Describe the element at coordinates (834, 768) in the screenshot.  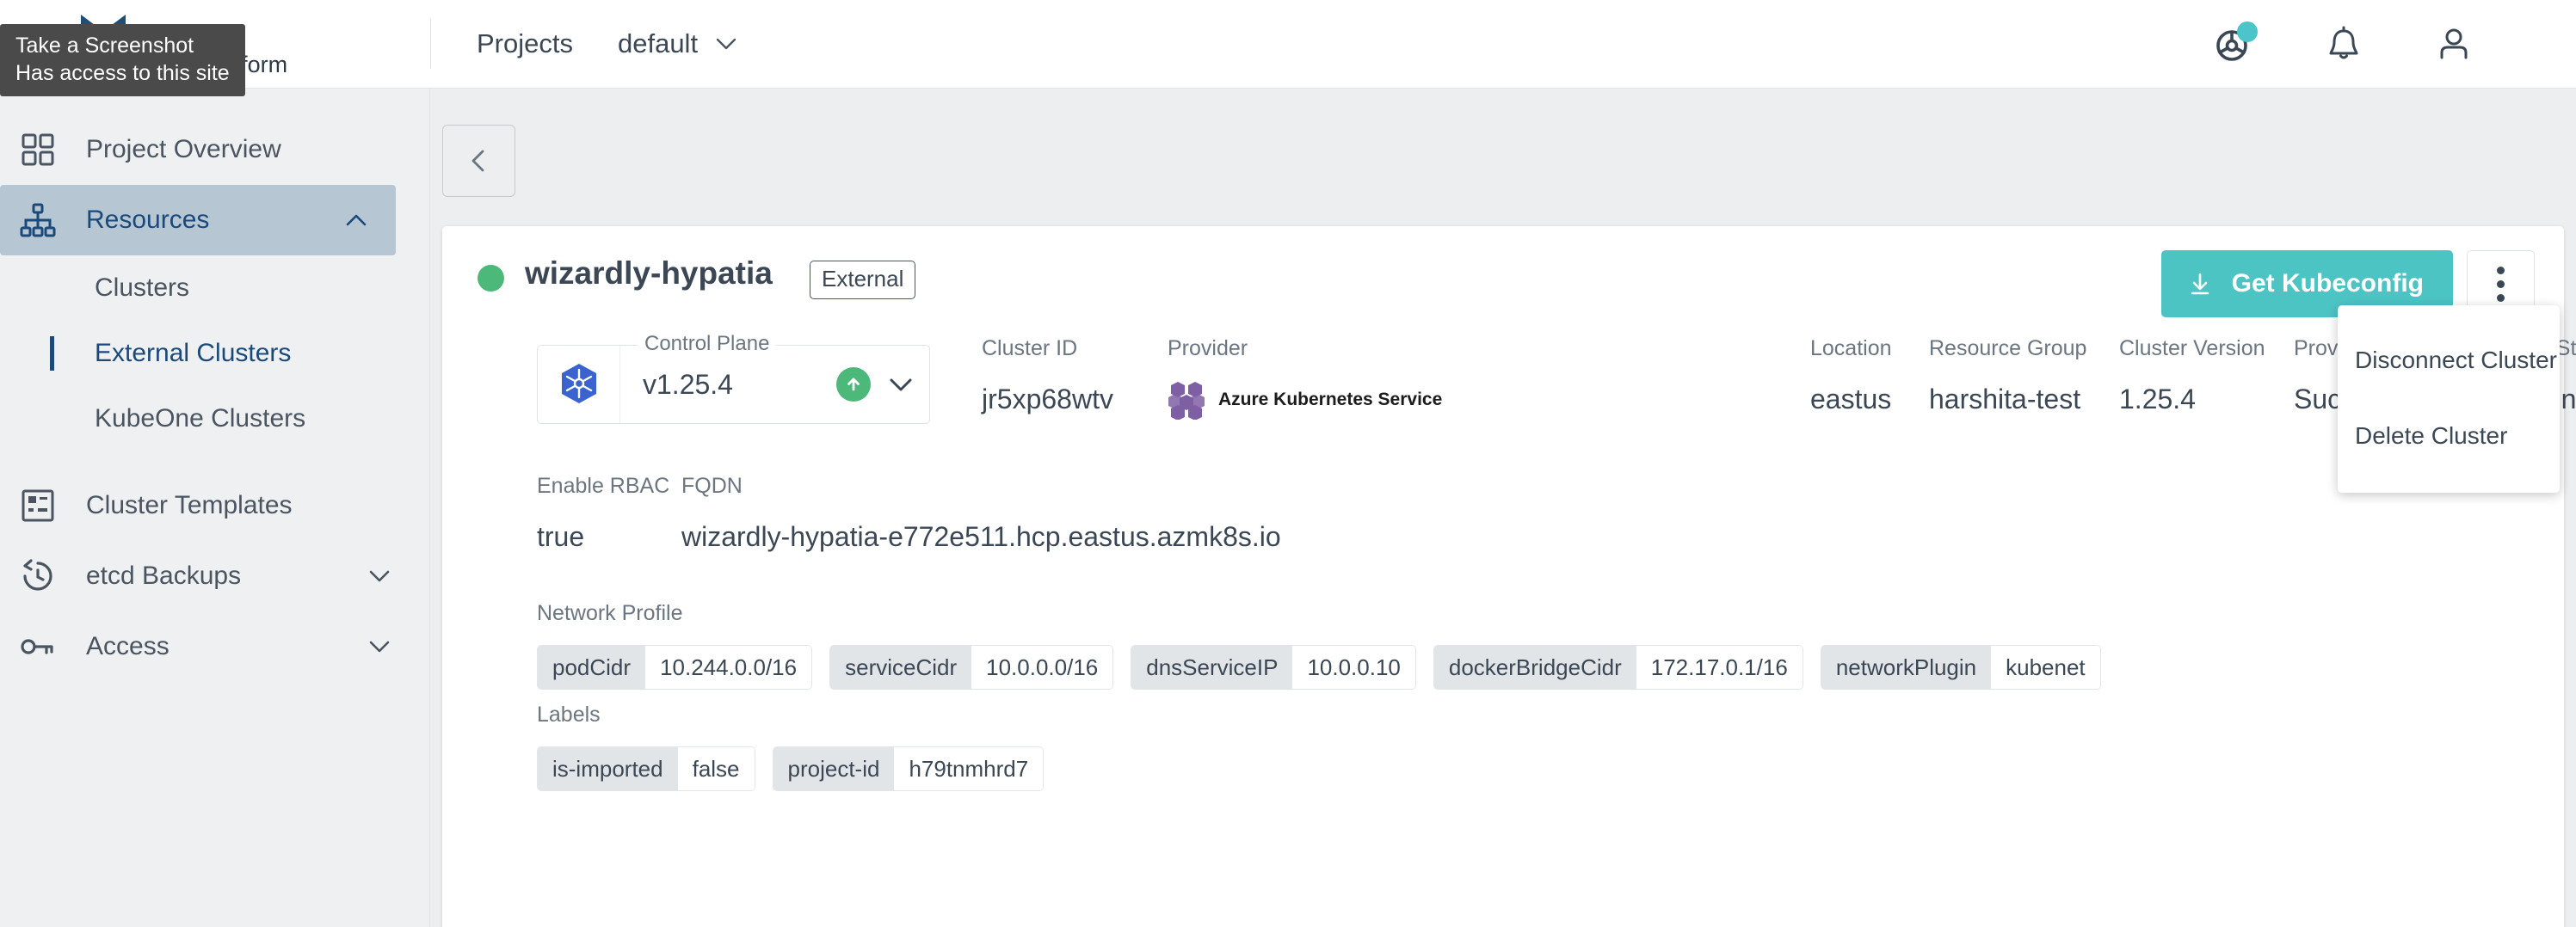
I see `chip-key: project-id` at that location.